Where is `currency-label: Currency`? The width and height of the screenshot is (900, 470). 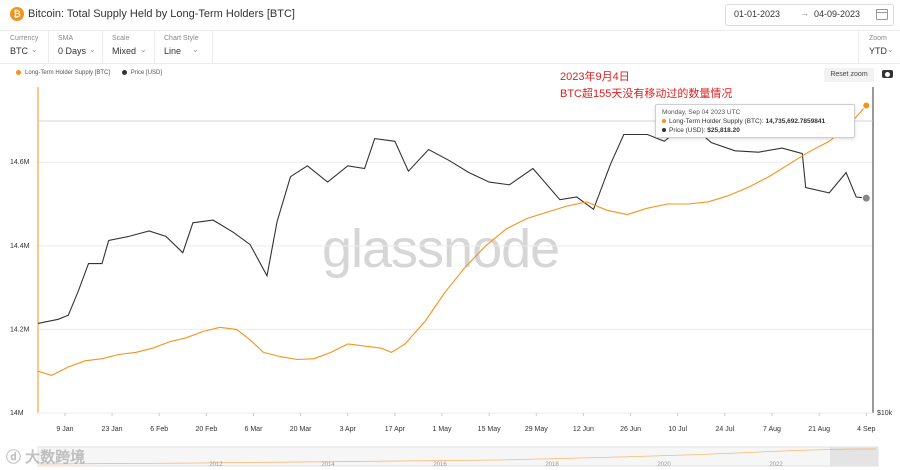 currency-label: Currency is located at coordinates (24, 38).